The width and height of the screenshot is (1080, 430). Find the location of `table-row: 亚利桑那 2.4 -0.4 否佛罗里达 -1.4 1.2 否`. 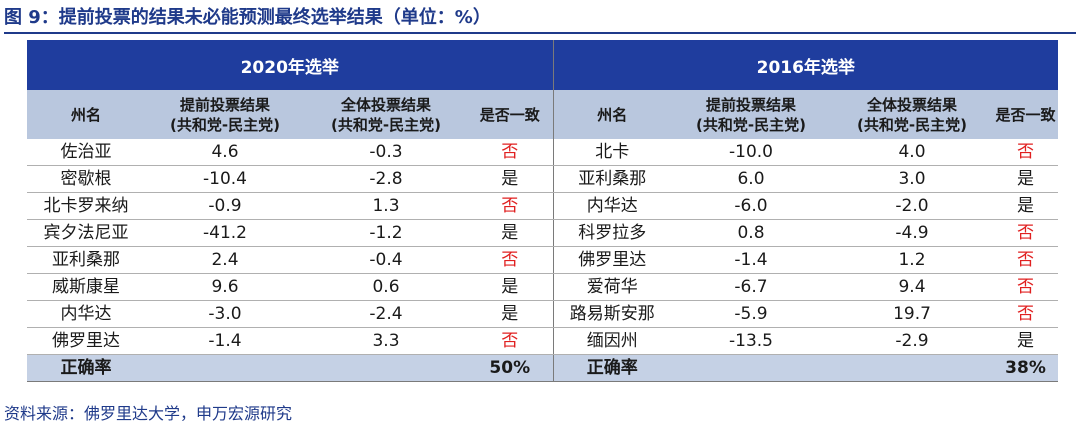

table-row: 亚利桑那 2.4 -0.4 否佛罗里达 -1.4 1.2 否 is located at coordinates (543, 260).